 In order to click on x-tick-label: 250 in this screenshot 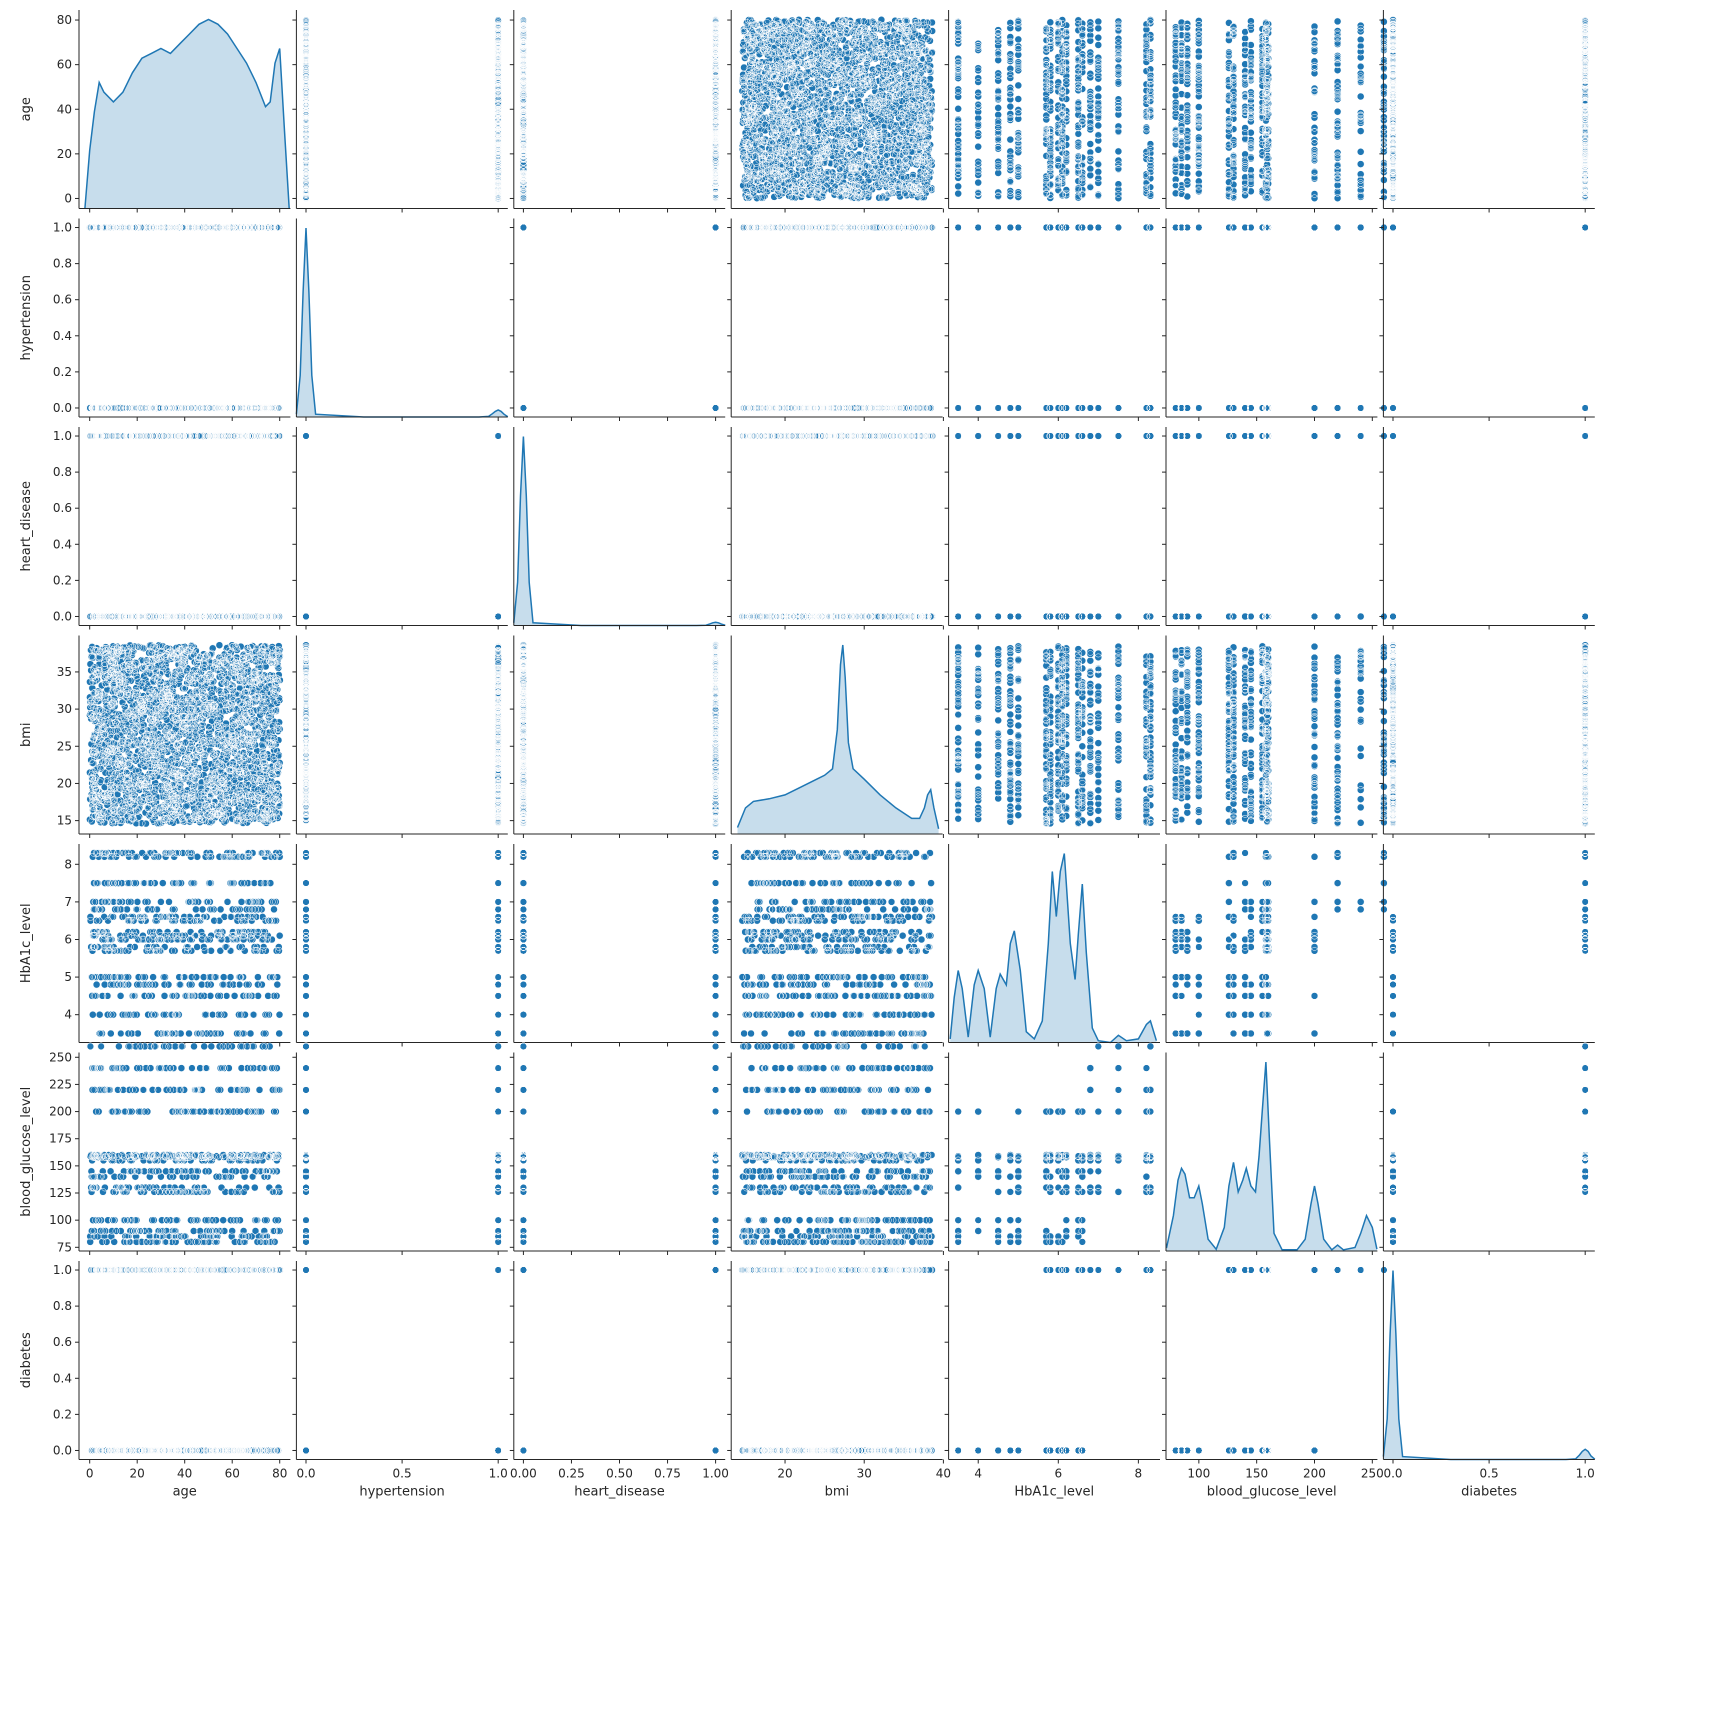, I will do `click(1372, 1474)`.